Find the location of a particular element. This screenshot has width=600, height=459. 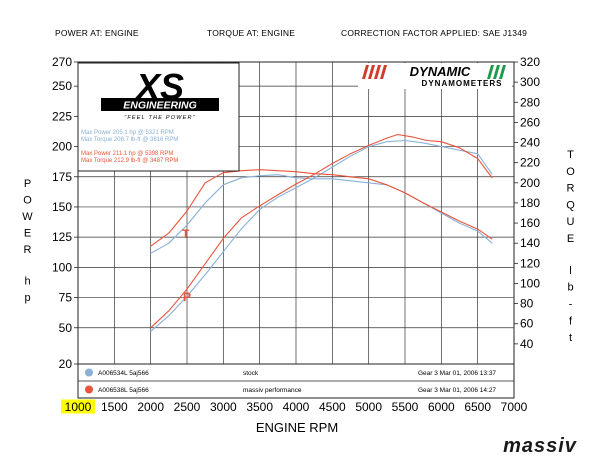

x-tick-label: 2500 is located at coordinates (187, 407).